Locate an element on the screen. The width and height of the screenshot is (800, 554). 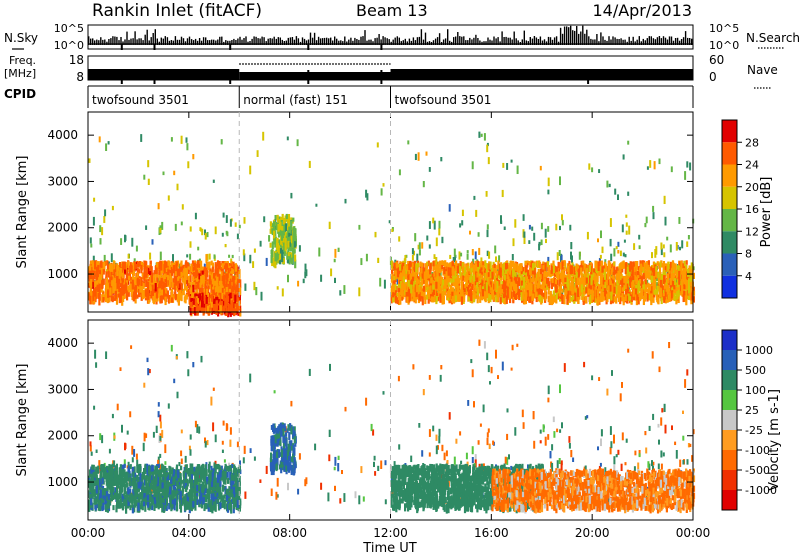
freq-label: Freq. is located at coordinates (22, 60).